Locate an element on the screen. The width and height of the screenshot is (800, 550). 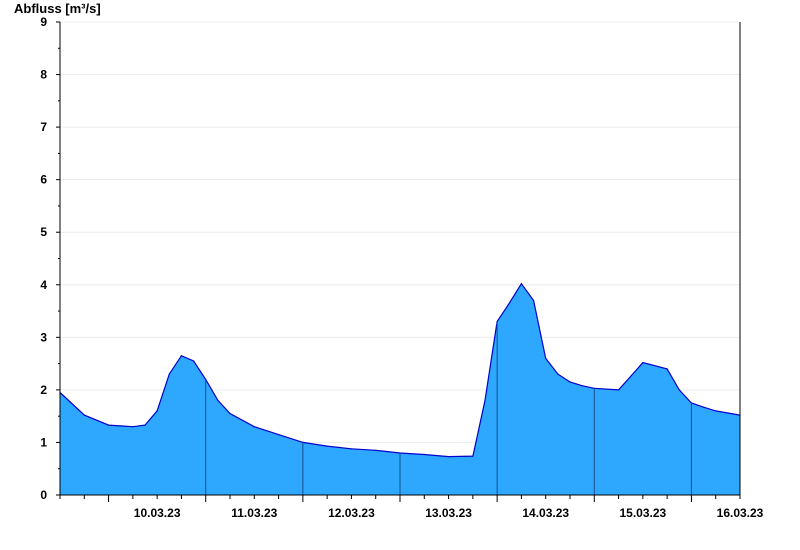
y-tick-label: 0 is located at coordinates (43, 495).